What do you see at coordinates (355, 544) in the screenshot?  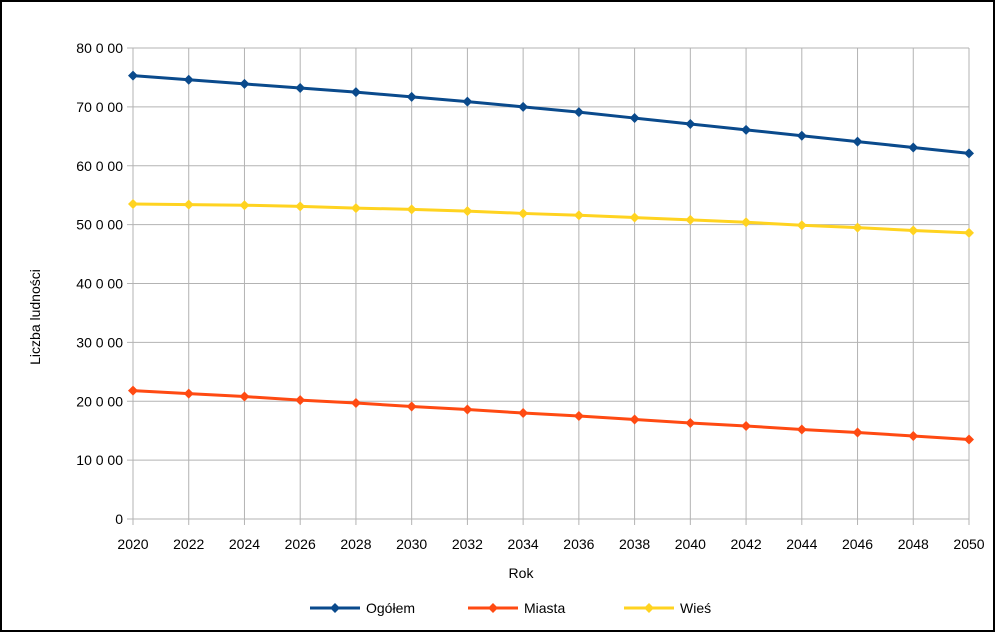 I see `x-tick-label: 2028` at bounding box center [355, 544].